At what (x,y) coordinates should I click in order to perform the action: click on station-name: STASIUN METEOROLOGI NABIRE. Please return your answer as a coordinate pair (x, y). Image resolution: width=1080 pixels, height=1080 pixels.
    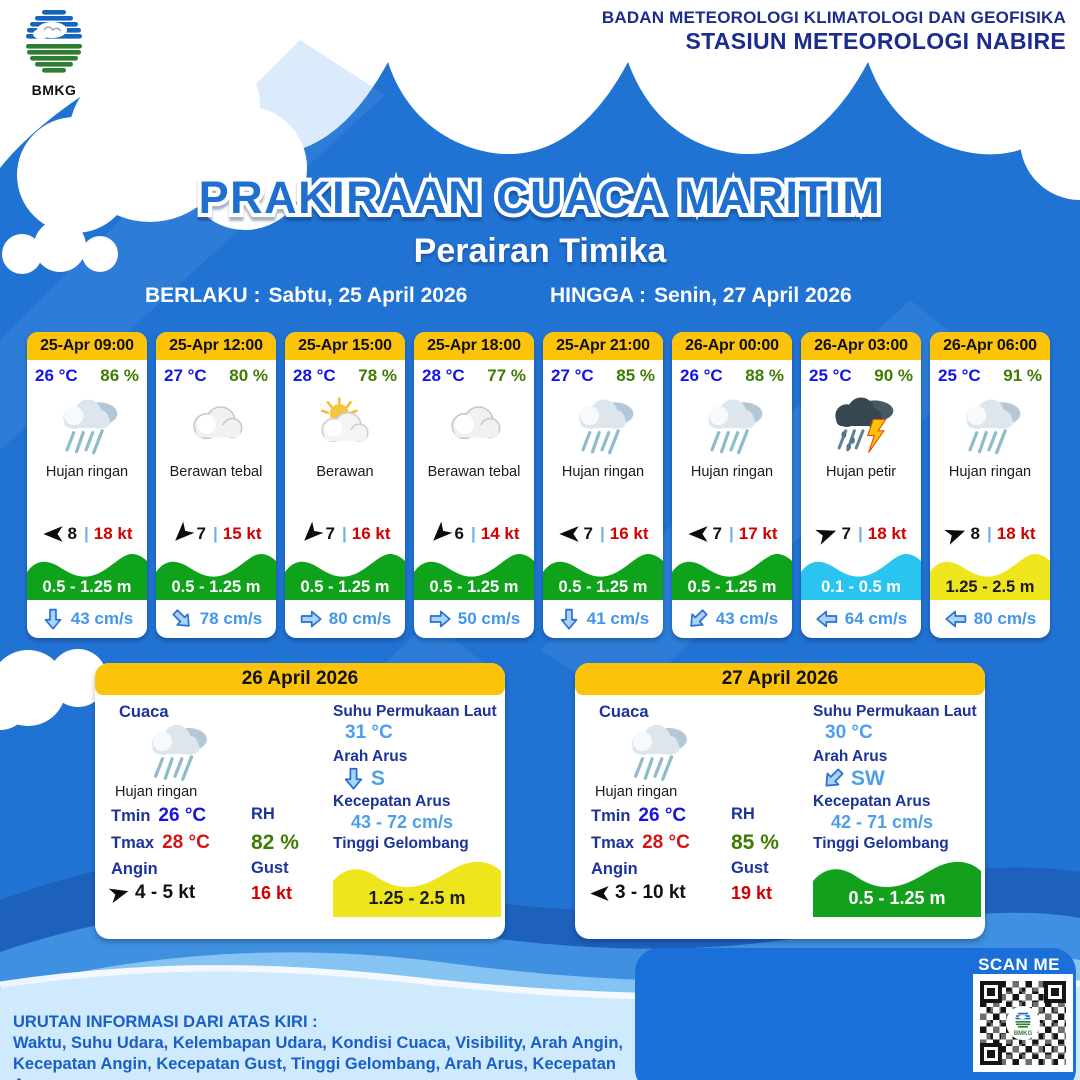
    Looking at the image, I should click on (875, 41).